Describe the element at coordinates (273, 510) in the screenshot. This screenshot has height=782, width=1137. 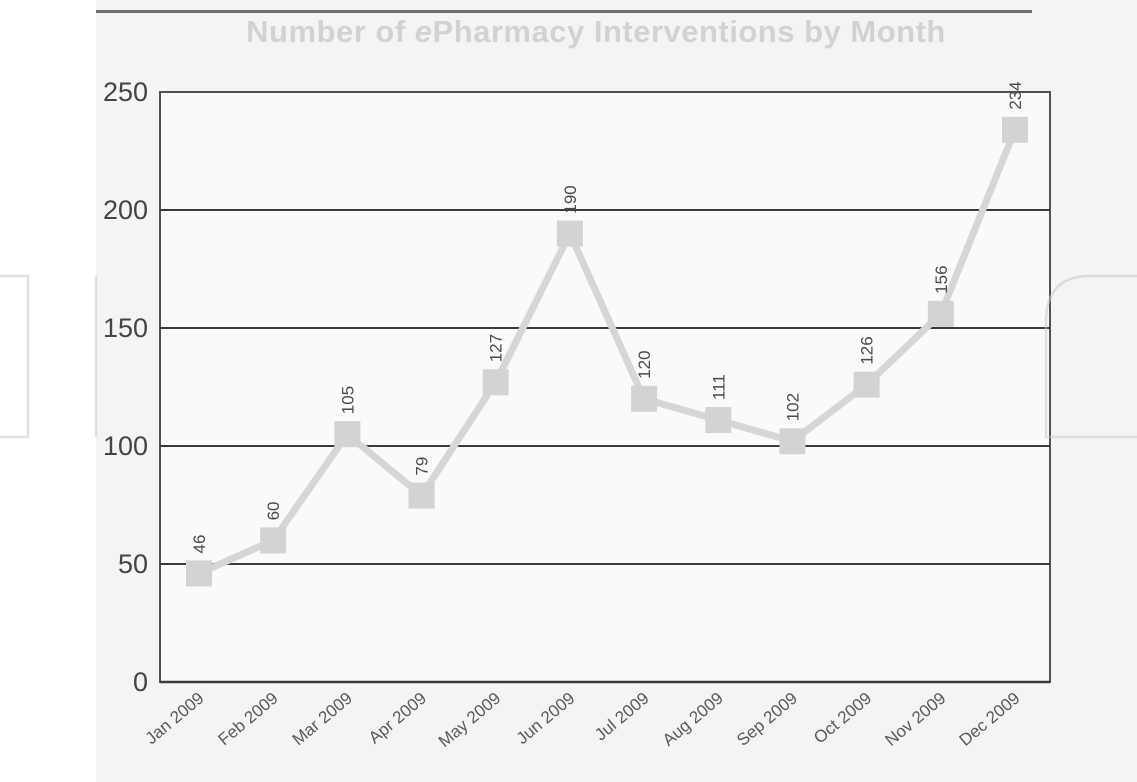
I see `data-label: 60` at that location.